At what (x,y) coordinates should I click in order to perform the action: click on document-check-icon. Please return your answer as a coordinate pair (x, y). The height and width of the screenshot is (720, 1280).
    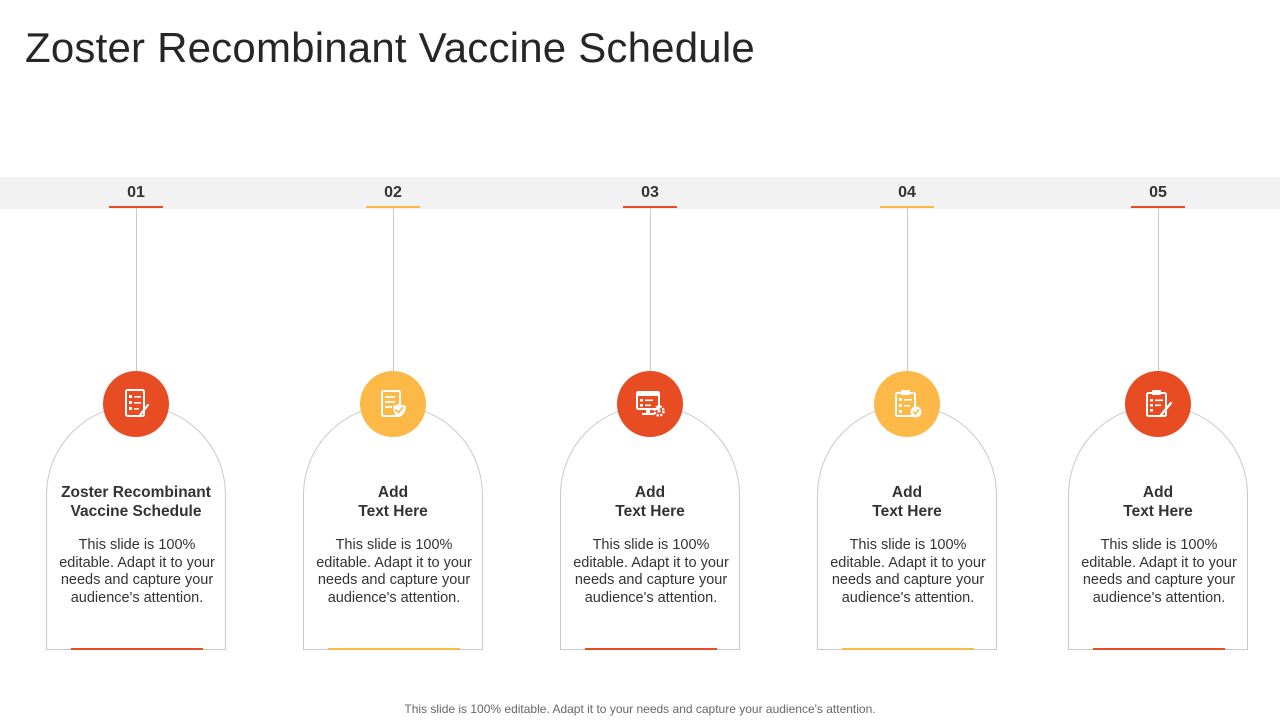
    Looking at the image, I should click on (393, 403).